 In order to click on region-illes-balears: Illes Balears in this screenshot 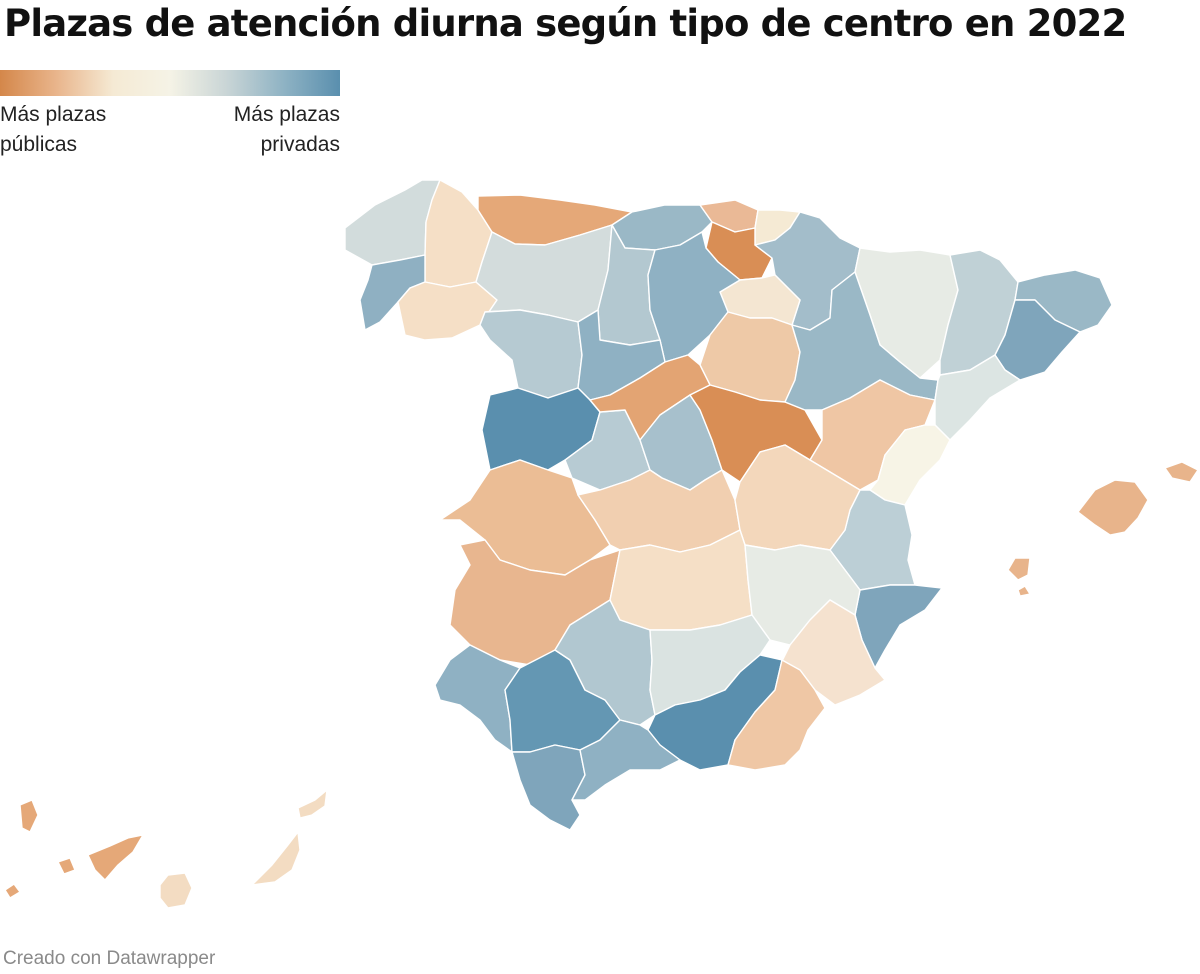, I will do `click(1103, 529)`.